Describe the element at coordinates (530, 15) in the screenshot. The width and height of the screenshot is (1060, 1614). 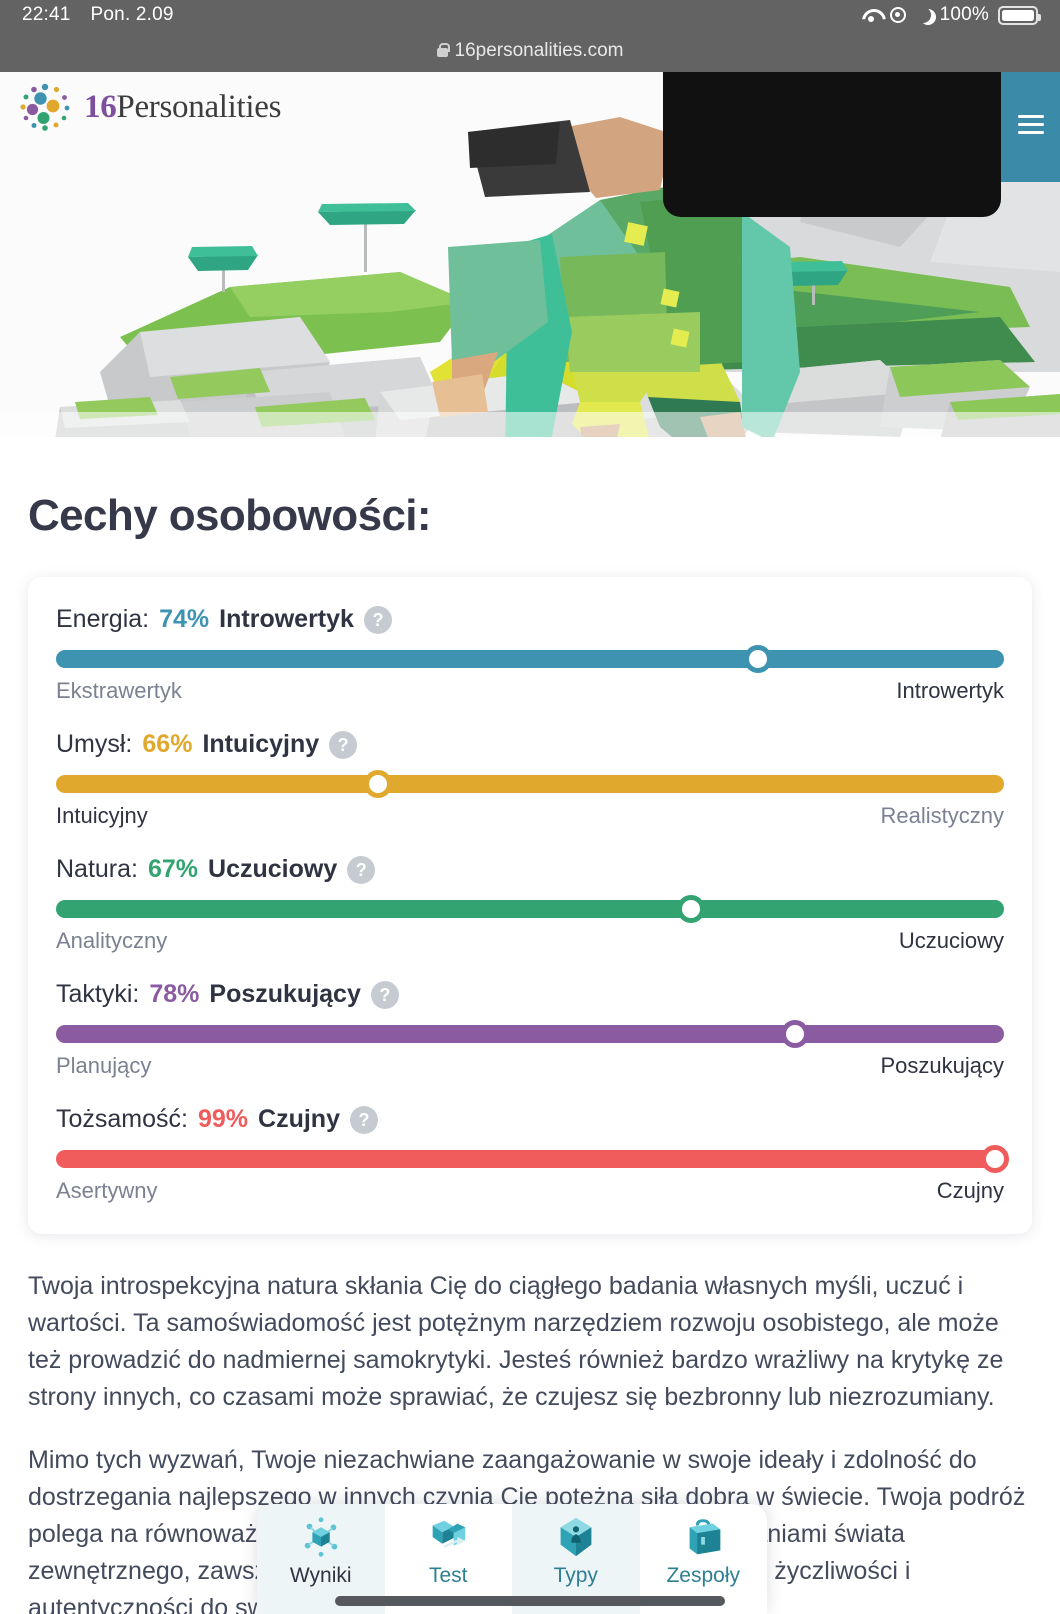
I see `ios-status-bar: 22:41 Pon. 2.09 100%` at that location.